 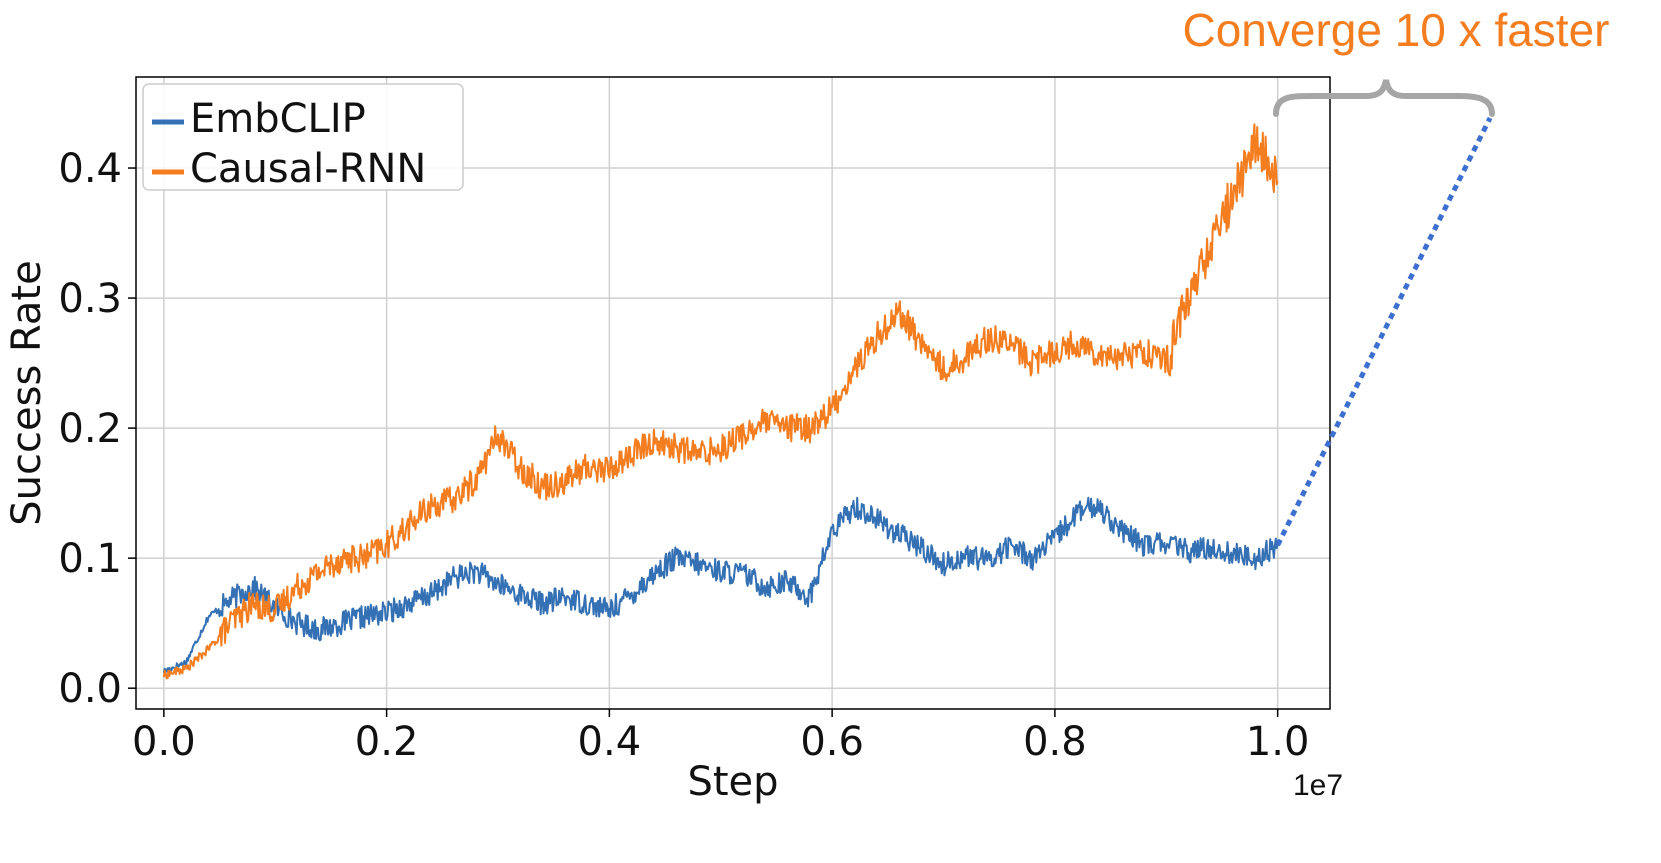 I want to click on y-axis-label: Success Rate, so click(x=27, y=392).